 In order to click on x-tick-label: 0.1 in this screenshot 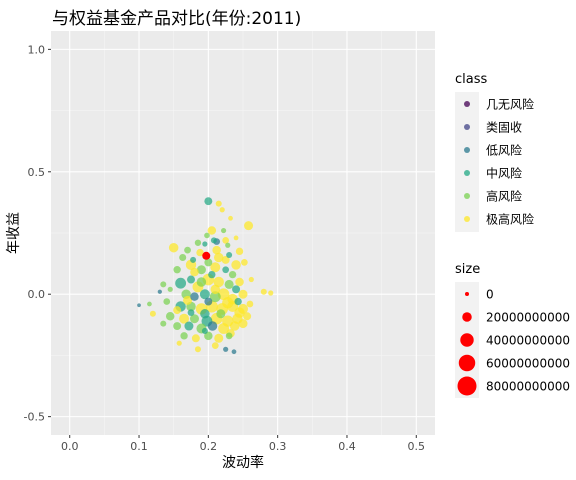, I will do `click(139, 446)`.